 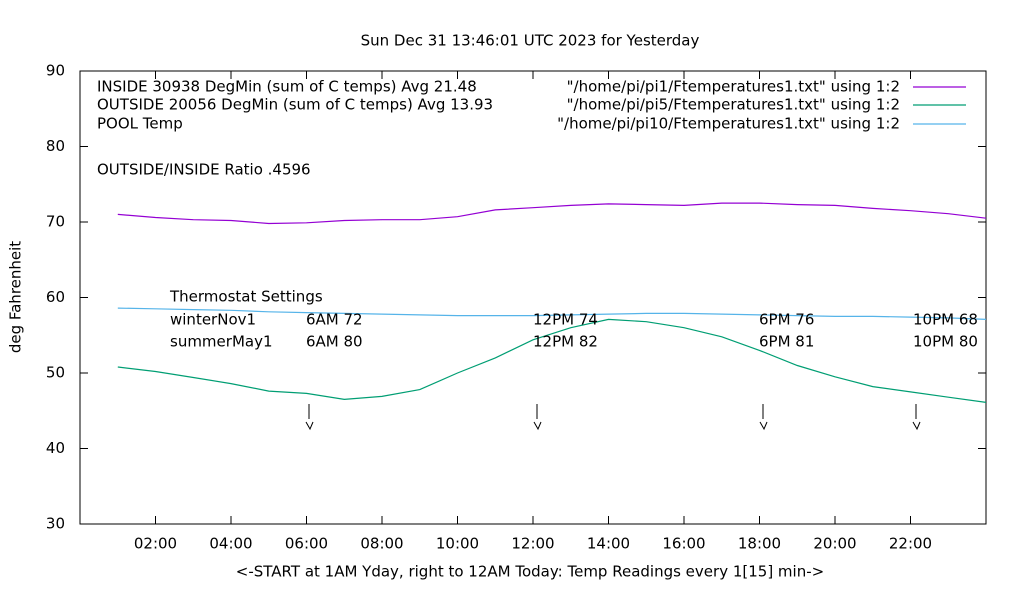 What do you see at coordinates (55, 524) in the screenshot?
I see `y-tick-label: 30` at bounding box center [55, 524].